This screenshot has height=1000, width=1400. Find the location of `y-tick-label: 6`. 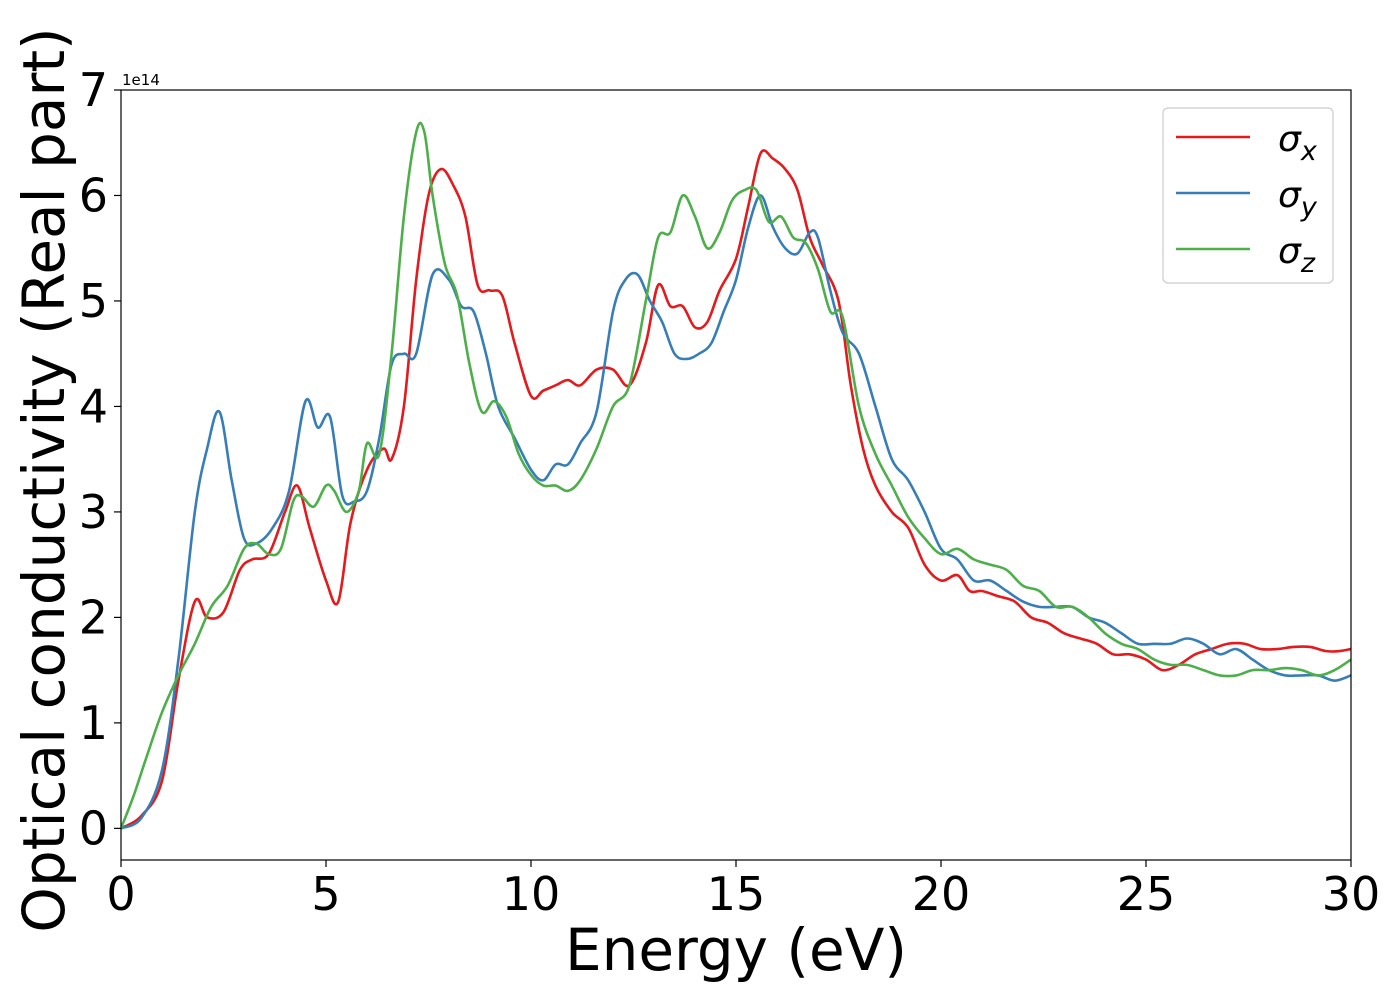

y-tick-label: 6 is located at coordinates (93, 195).